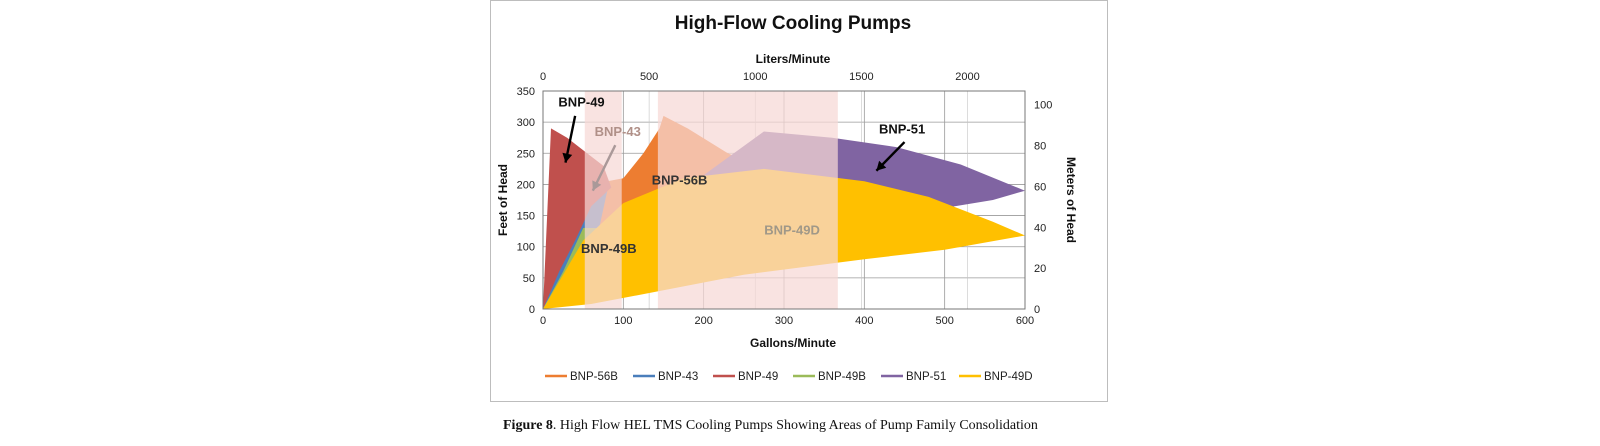 The image size is (1600, 446). What do you see at coordinates (623, 321) in the screenshot?
I see `x-tick-label: 100` at bounding box center [623, 321].